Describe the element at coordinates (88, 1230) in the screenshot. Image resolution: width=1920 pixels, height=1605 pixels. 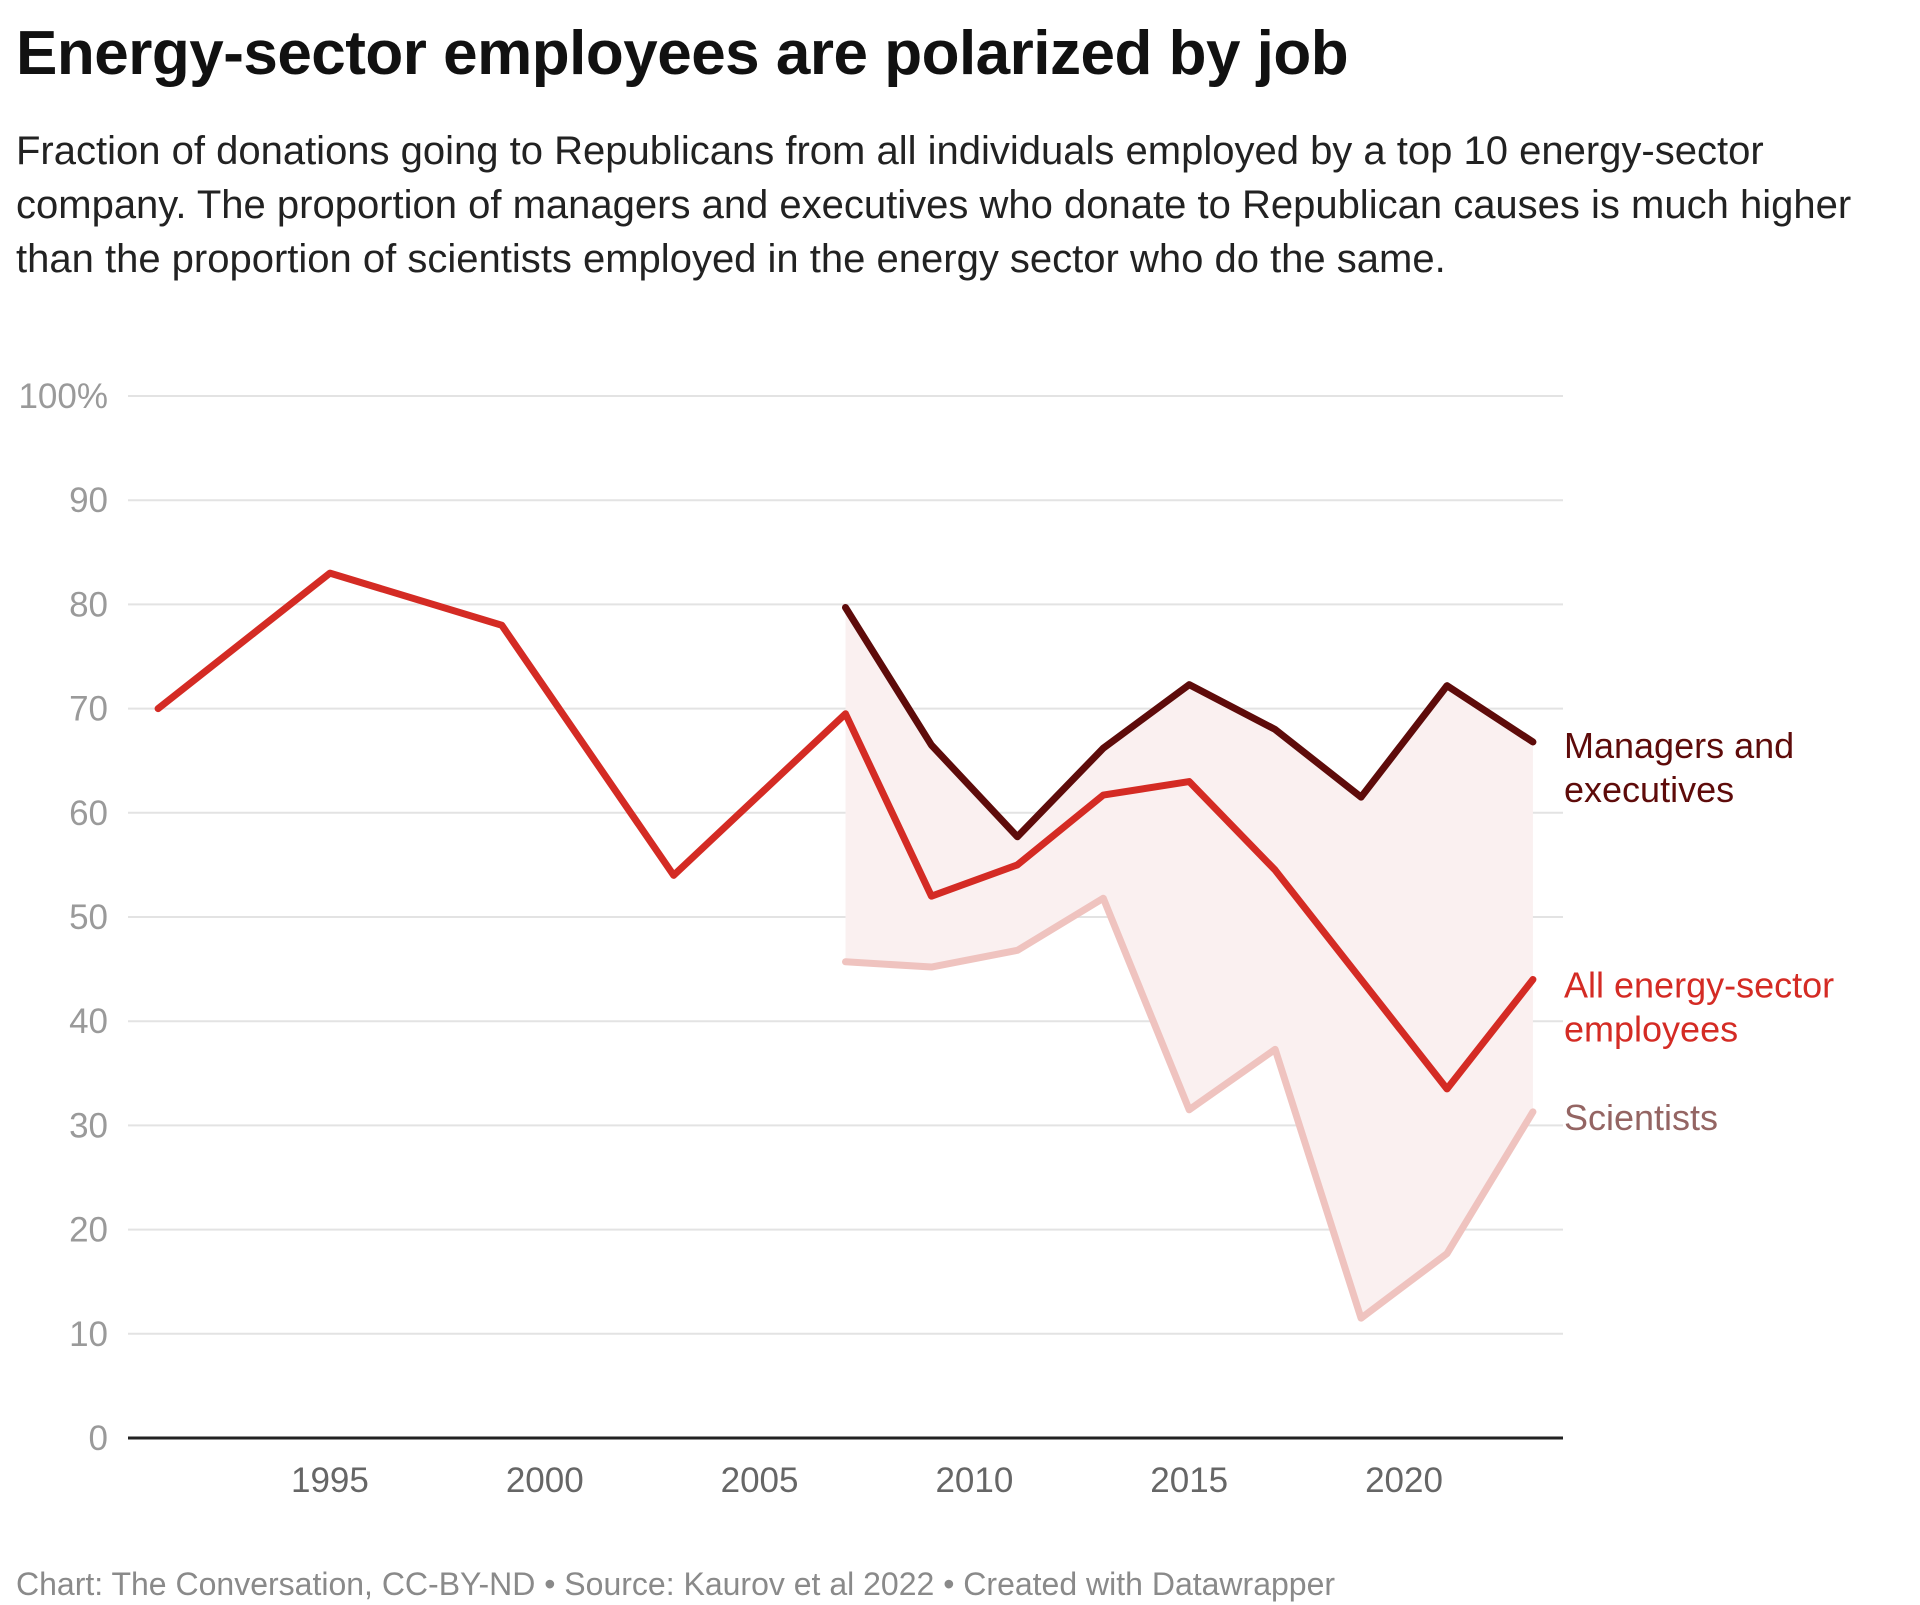
I see `y-tick-label: 20` at that location.